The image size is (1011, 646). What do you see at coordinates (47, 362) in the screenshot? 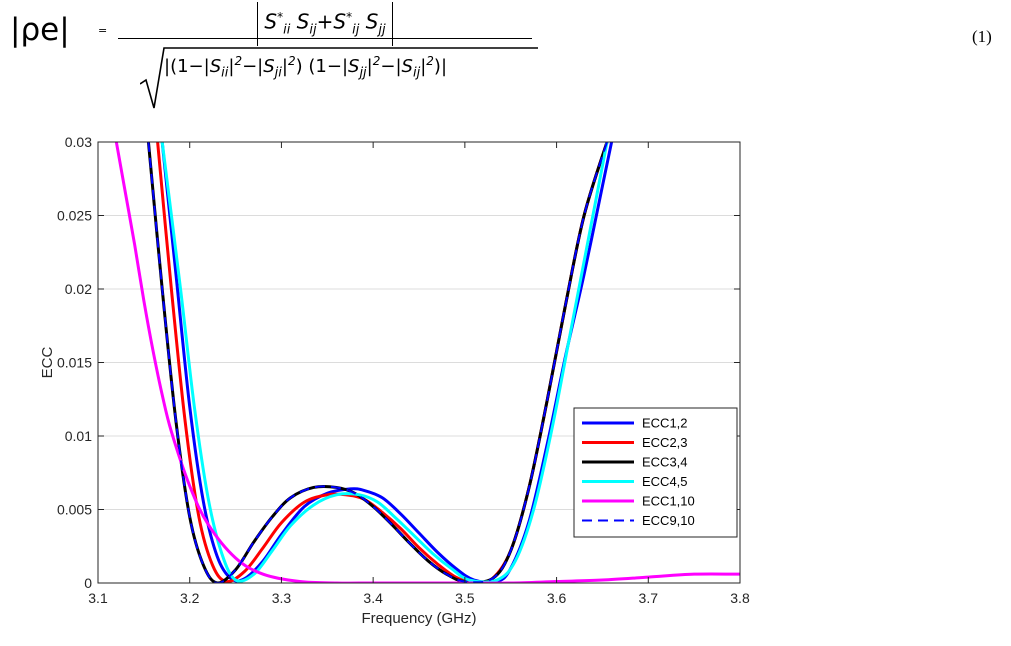
I see `y-axis-label: ECC` at bounding box center [47, 362].